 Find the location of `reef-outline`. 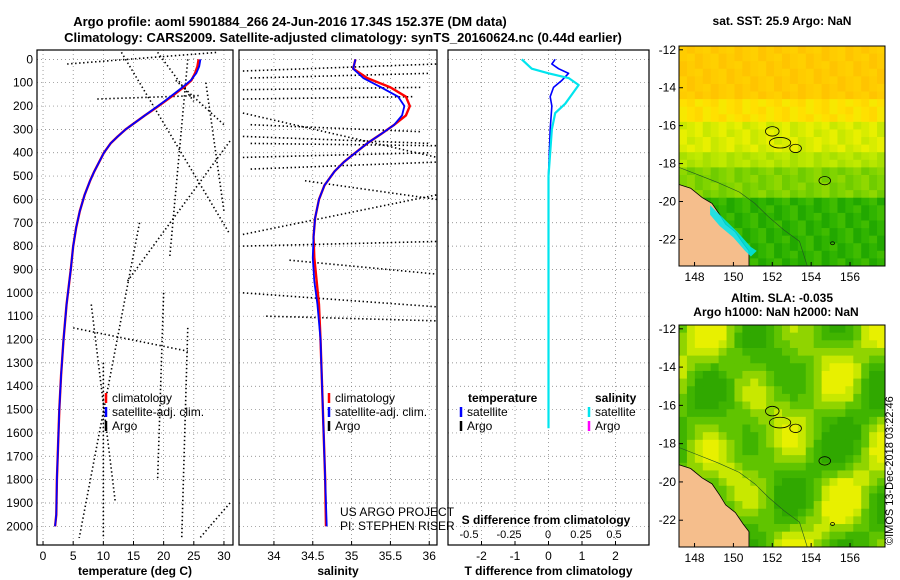

reef-outline is located at coordinates (780, 143).